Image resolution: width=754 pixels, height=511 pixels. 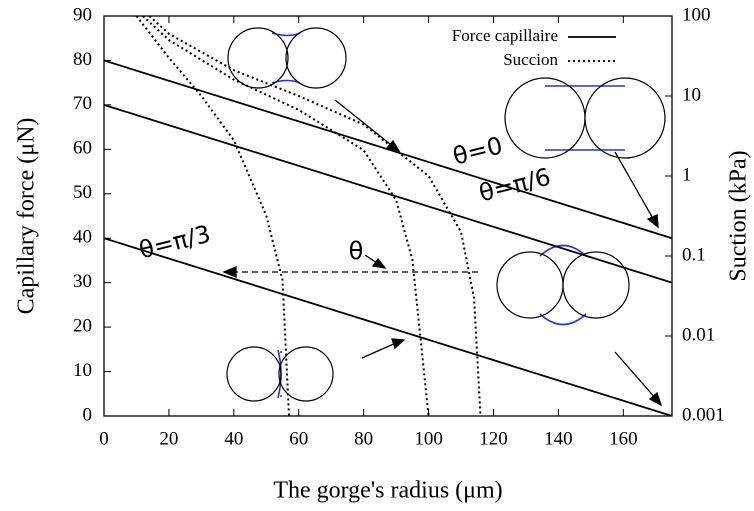 What do you see at coordinates (530, 59) in the screenshot?
I see `legend-label: Succion` at bounding box center [530, 59].